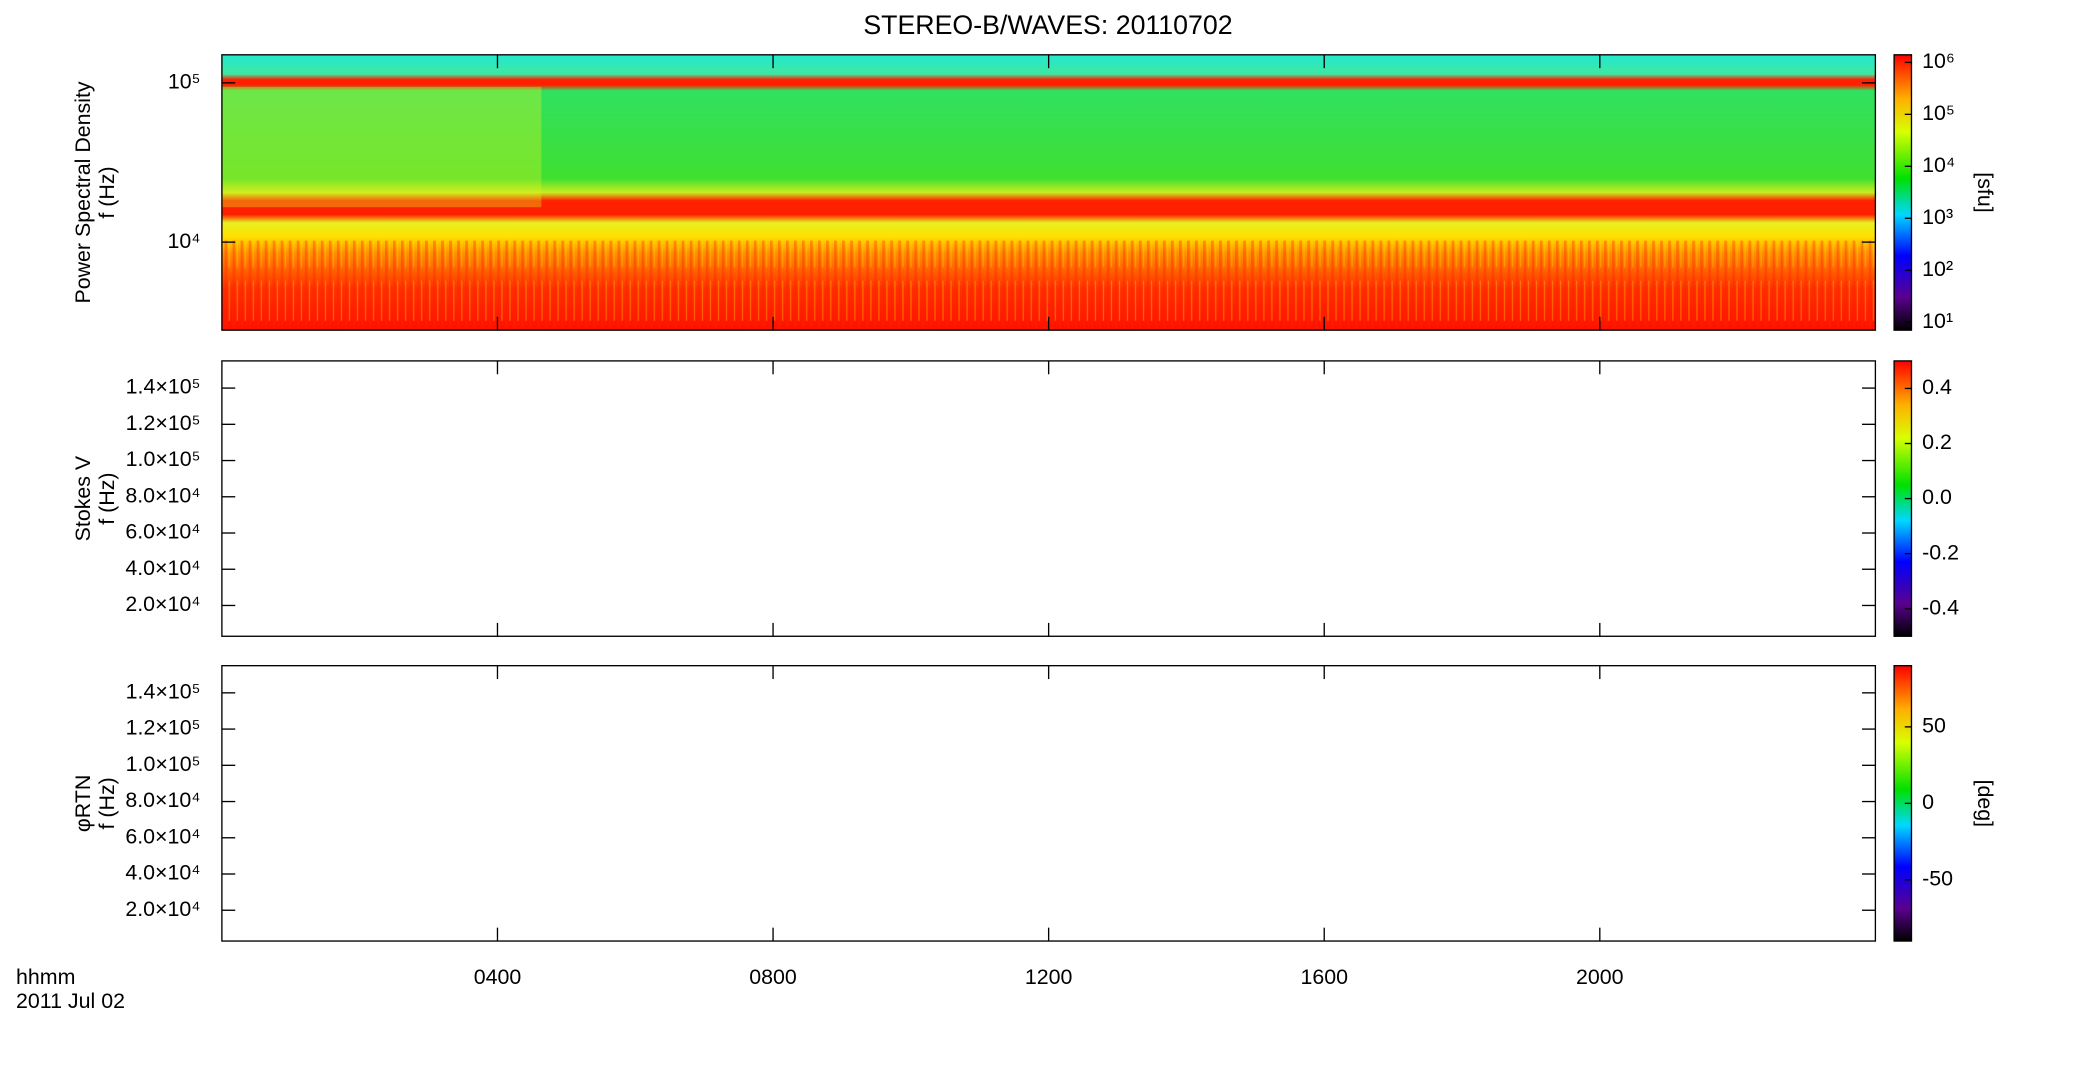  I want to click on x-tick-label: 1200, so click(1049, 977).